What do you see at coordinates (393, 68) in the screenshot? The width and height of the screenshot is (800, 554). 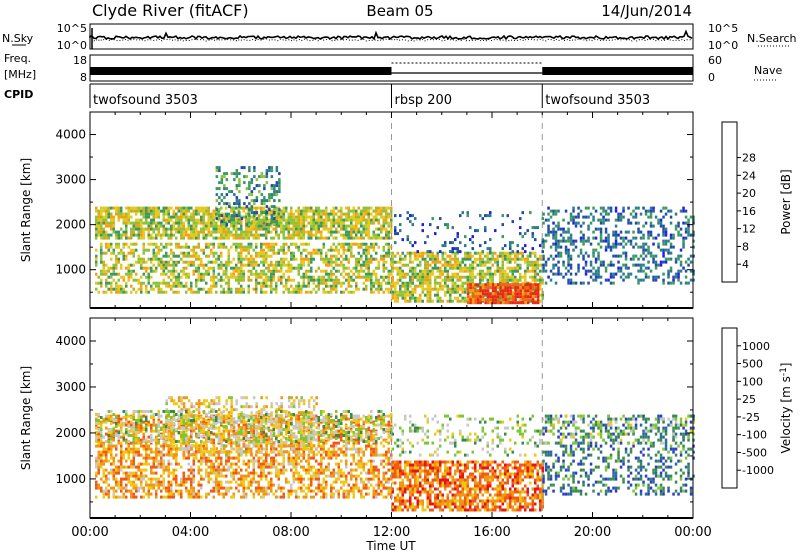 I see `freq-panel: Freq. [MHz] 18 8 60 0 Nave` at bounding box center [393, 68].